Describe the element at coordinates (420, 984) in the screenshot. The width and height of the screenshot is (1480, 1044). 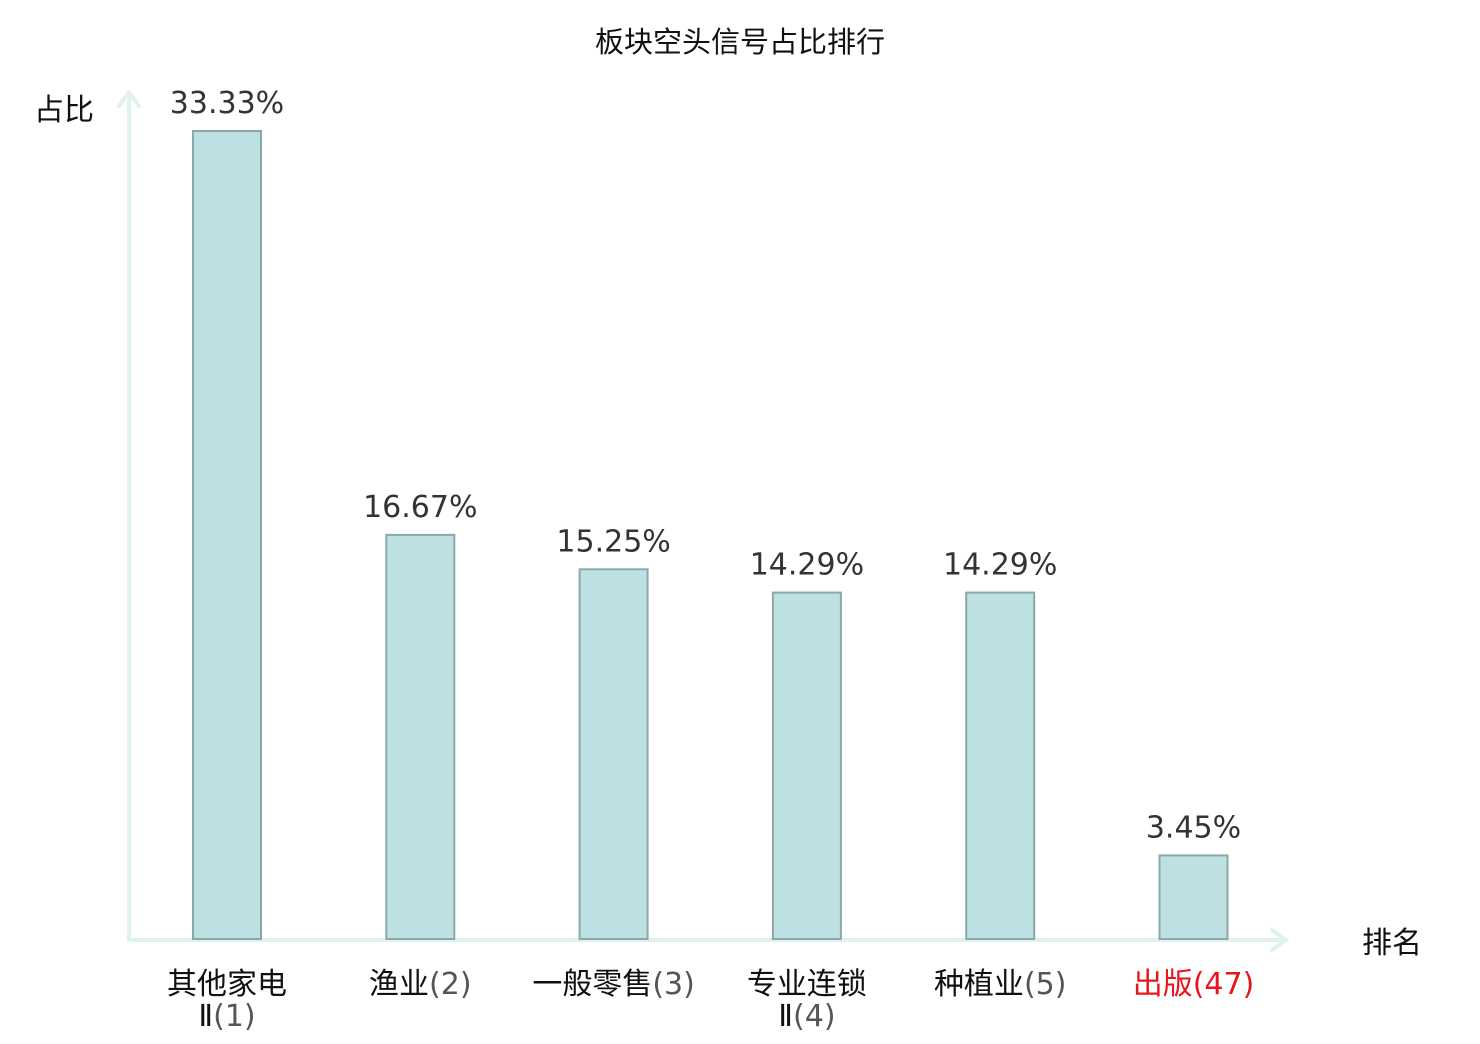
I see `category-label-2: 渔业(2)` at that location.